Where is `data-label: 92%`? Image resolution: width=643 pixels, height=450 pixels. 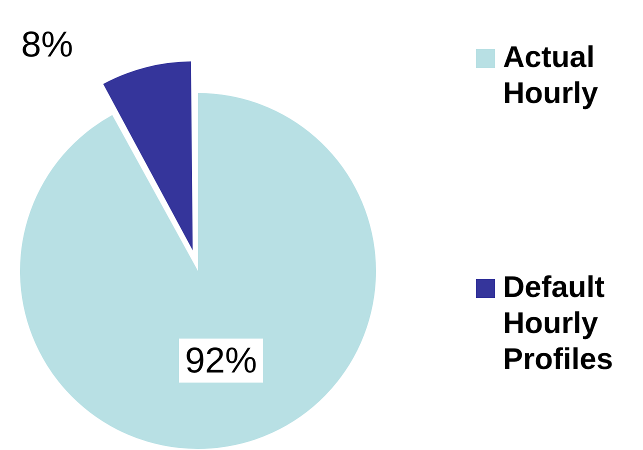
data-label: 92% is located at coordinates (221, 360).